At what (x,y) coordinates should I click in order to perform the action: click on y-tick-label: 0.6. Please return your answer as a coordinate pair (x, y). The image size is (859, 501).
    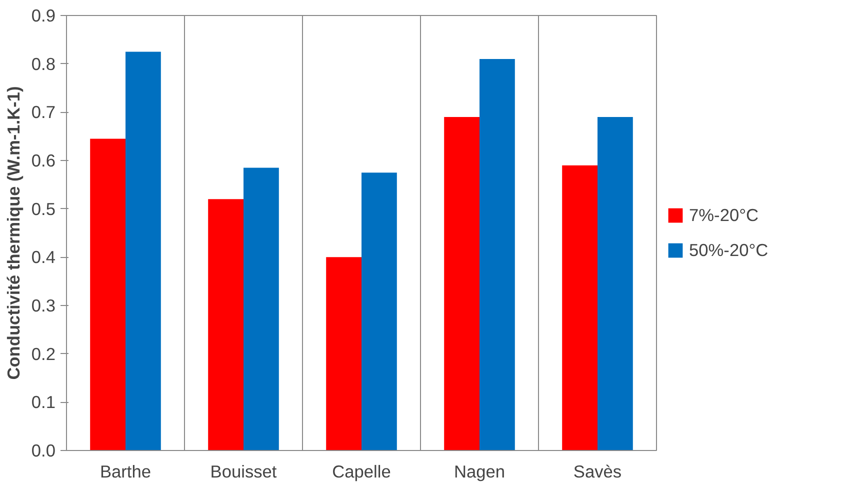
    Looking at the image, I should click on (43, 160).